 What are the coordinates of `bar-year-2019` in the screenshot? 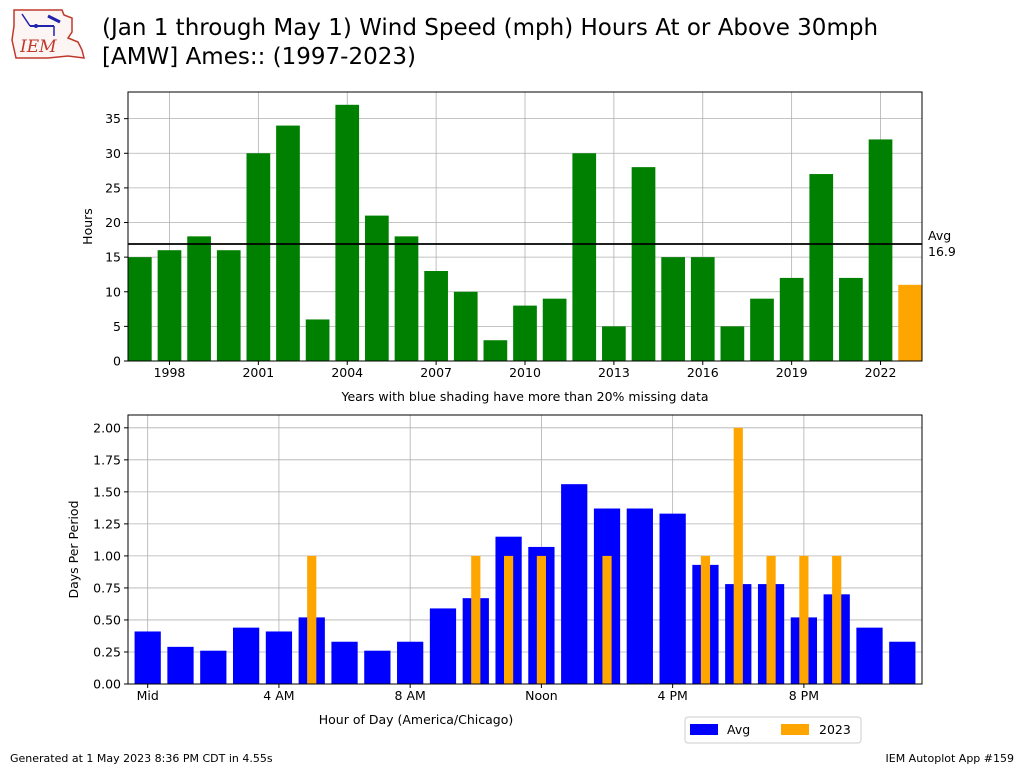 It's located at (791, 319).